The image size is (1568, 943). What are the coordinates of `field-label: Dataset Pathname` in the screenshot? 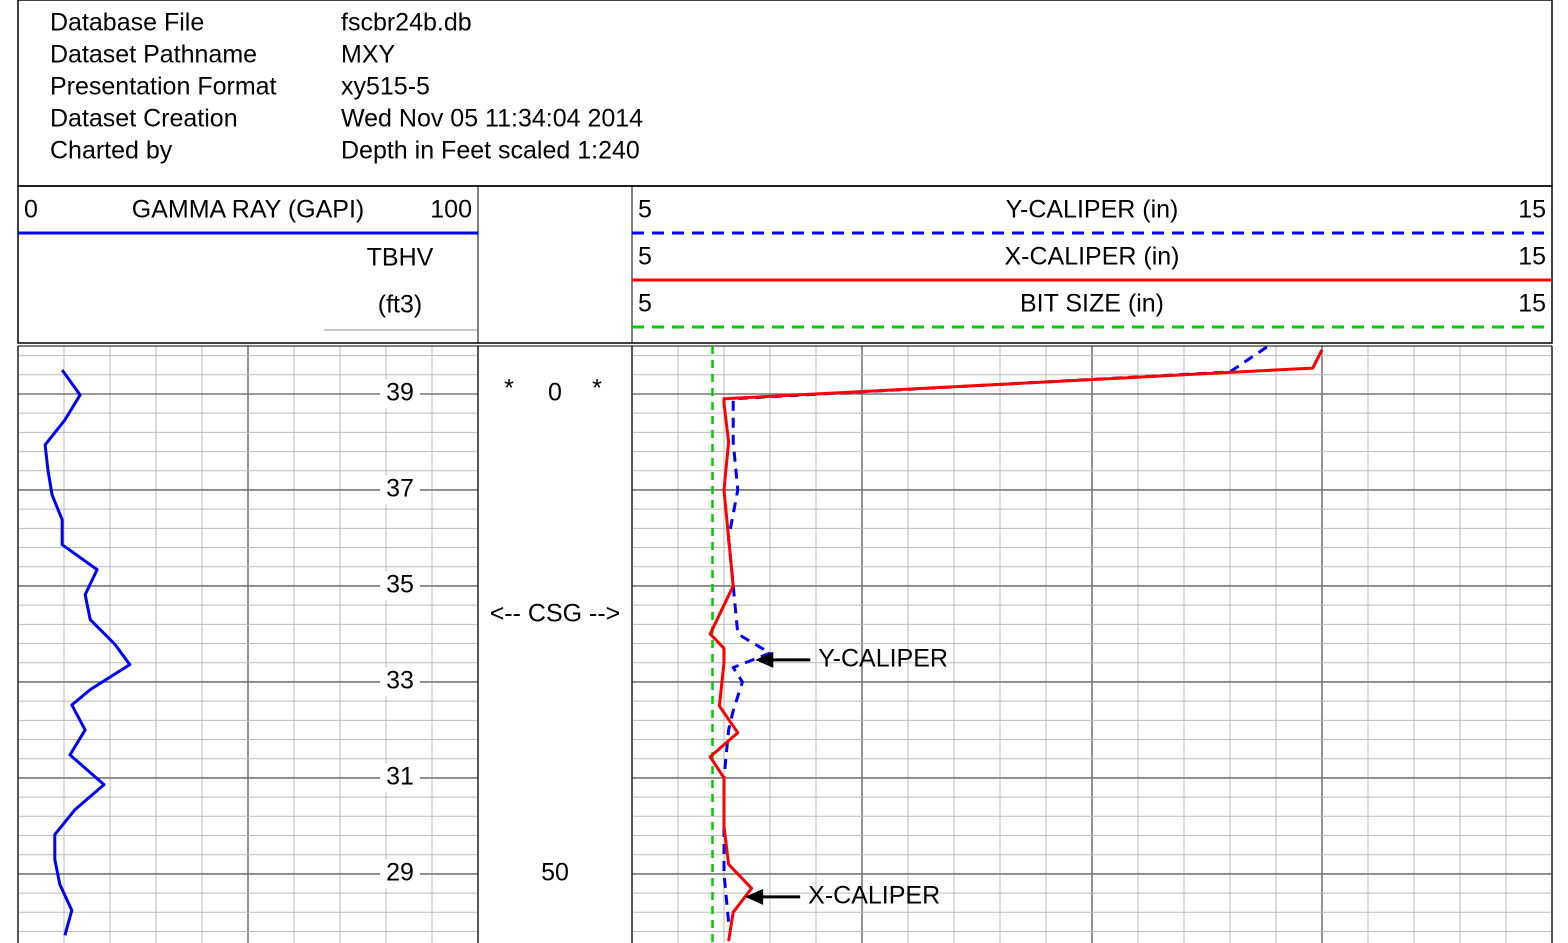 It's located at (153, 55).